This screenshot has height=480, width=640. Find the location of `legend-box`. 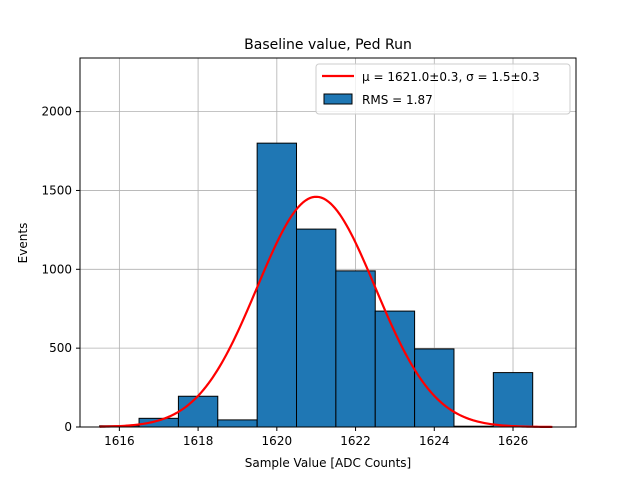

legend-box is located at coordinates (443, 89).